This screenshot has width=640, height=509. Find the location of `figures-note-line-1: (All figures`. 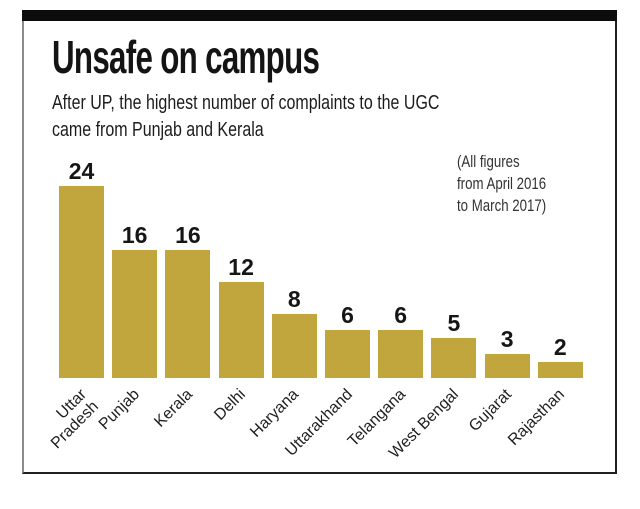

figures-note-line-1: (All figures is located at coordinates (488, 161).